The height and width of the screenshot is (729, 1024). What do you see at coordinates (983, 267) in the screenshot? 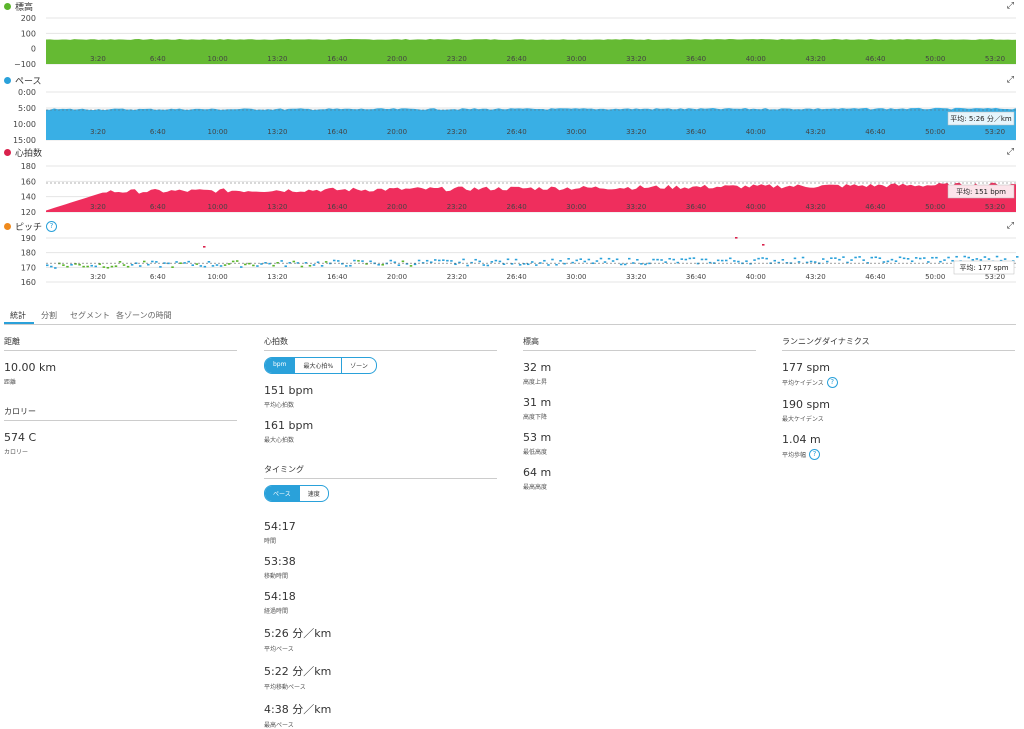
I see `average-badge-label: 平均: 177 spm` at bounding box center [983, 267].